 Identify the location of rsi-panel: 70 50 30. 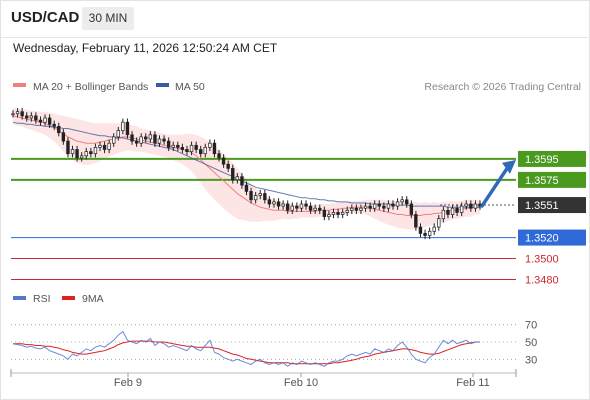
(274, 343).